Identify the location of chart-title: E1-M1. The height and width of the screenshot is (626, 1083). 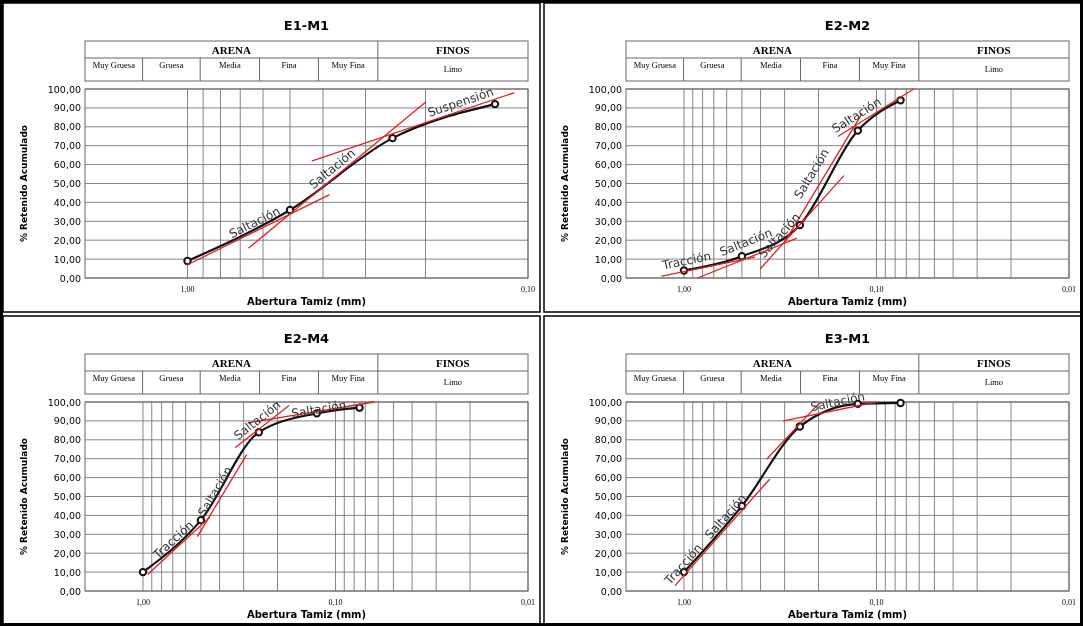
(306, 25).